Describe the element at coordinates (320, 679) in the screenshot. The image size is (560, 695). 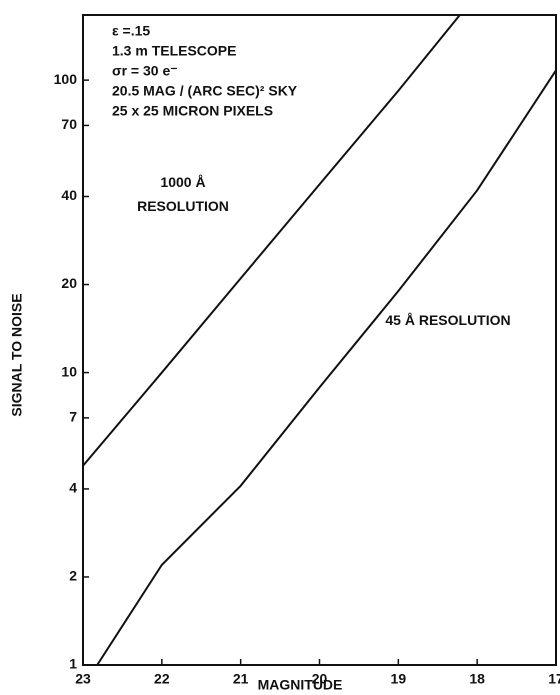
I see `x-tick-label: 20` at that location.